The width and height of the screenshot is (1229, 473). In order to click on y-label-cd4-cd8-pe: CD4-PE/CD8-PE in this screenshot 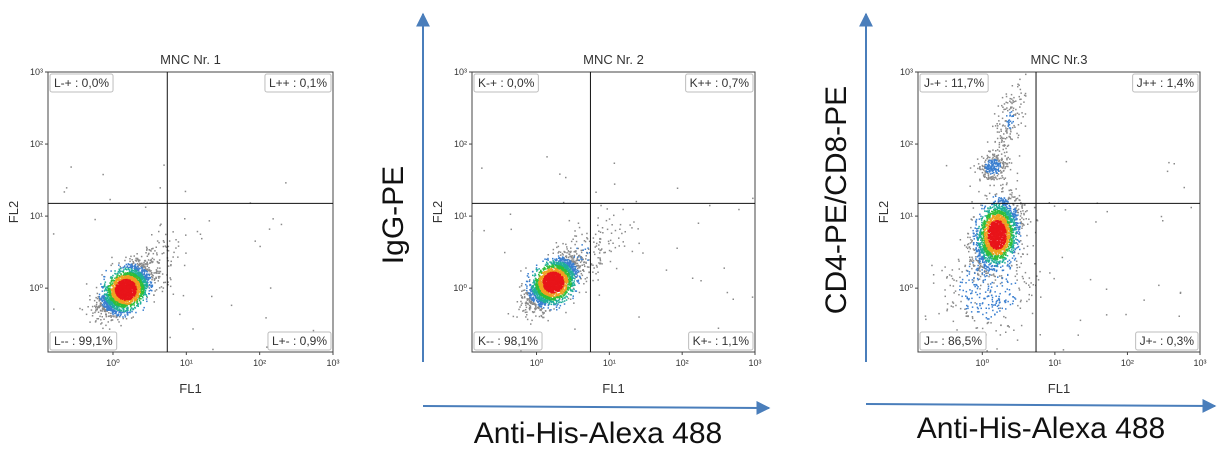, I will do `click(836, 200)`.